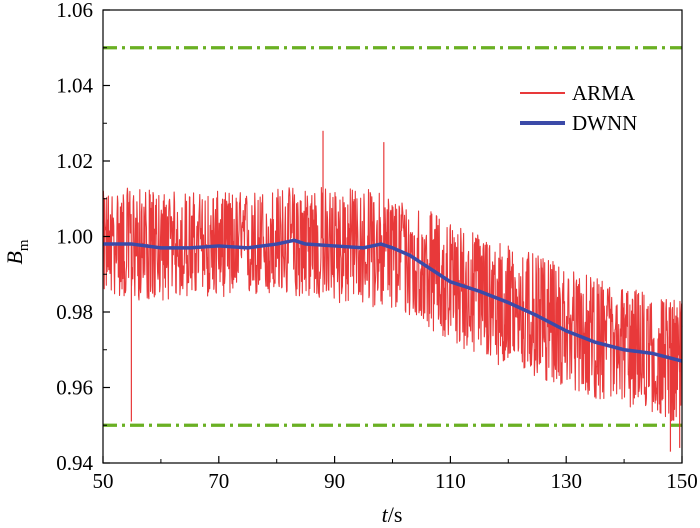 This screenshot has height=528, width=700. Describe the element at coordinates (604, 123) in the screenshot. I see `legend-label-dwnn: DWNN` at that location.